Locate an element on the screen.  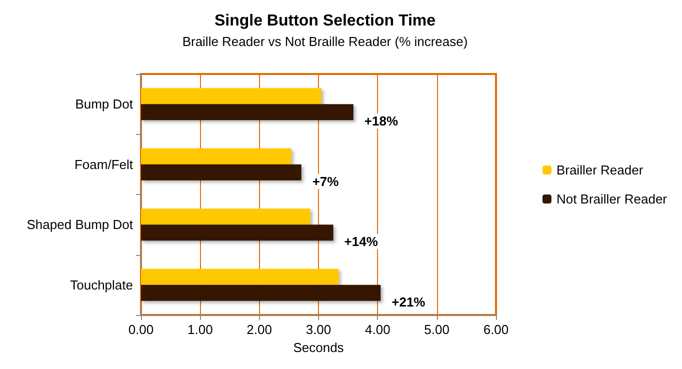
annotation: +18% is located at coordinates (381, 121).